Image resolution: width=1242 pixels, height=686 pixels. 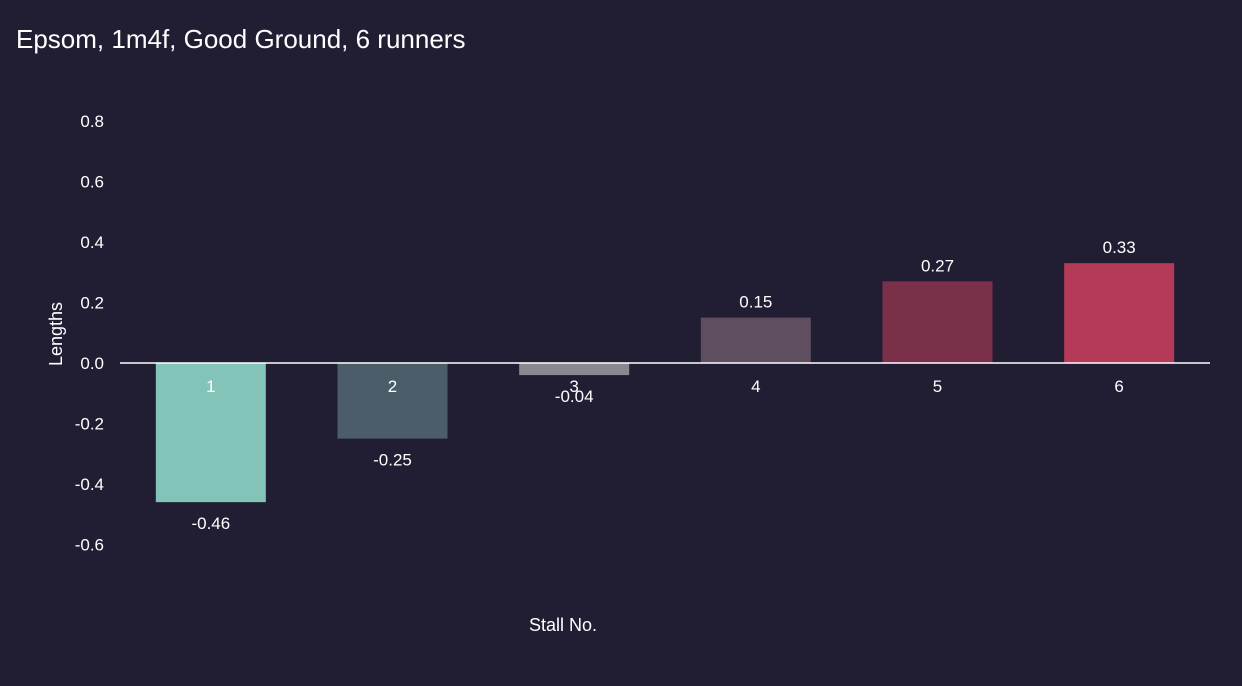 I want to click on y-tick-label: -0.4, so click(x=89, y=484).